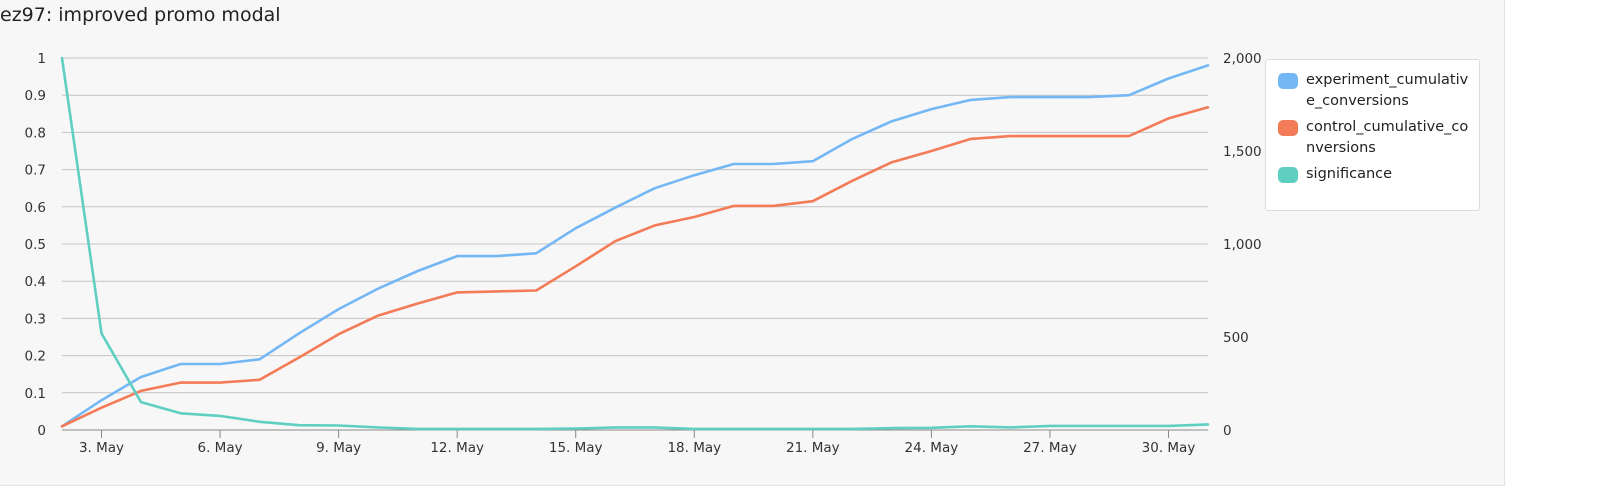 The image size is (1600, 504). I want to click on x-tick-label: 15. May, so click(576, 448).